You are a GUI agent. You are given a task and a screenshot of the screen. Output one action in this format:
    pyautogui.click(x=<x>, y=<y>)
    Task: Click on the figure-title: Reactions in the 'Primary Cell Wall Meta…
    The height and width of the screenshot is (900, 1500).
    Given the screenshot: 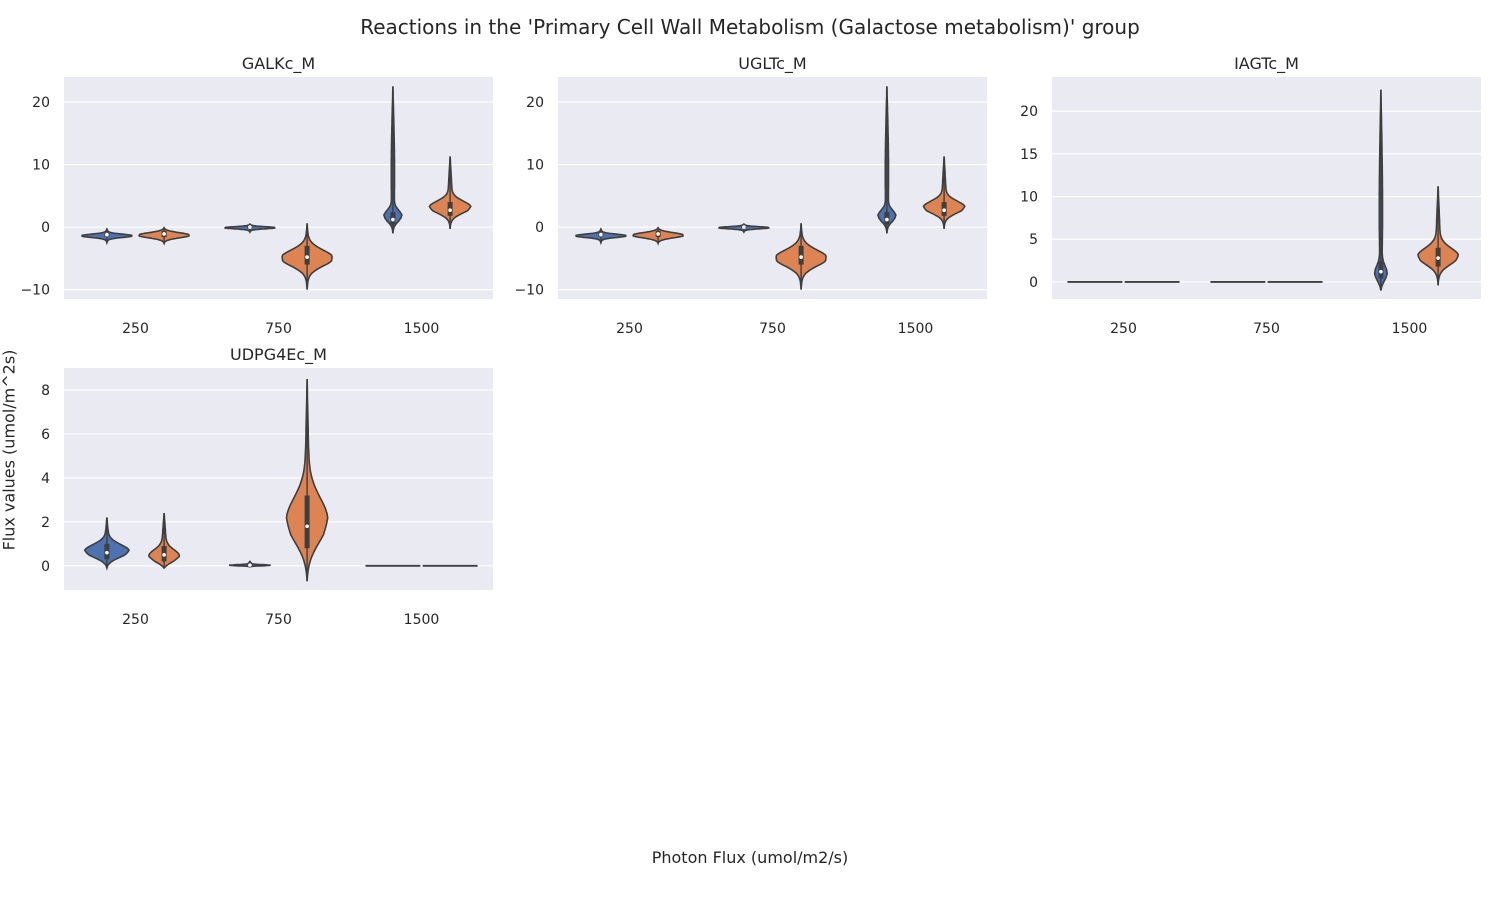 What is the action you would take?
    pyautogui.click(x=750, y=27)
    